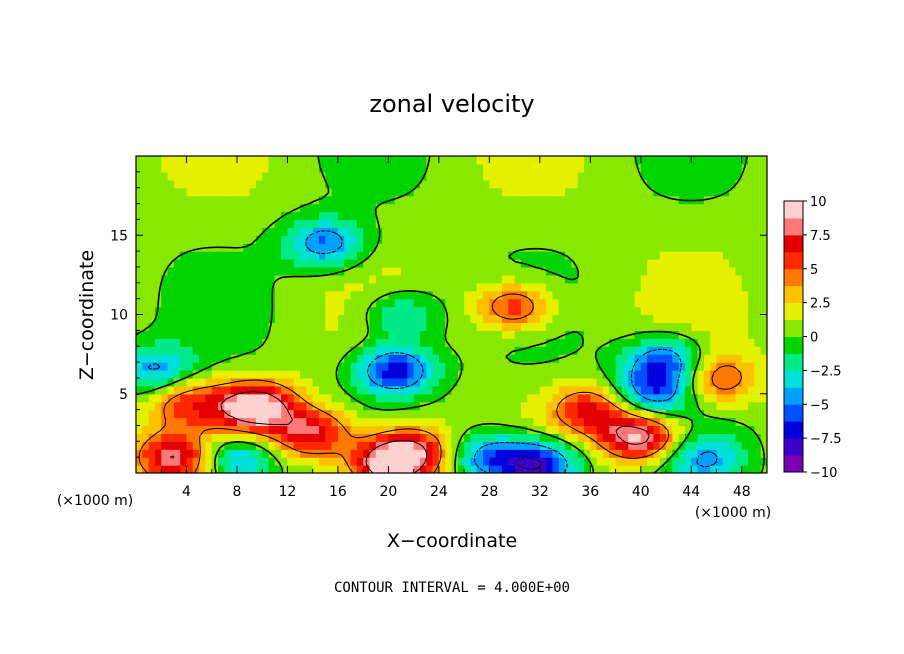  What do you see at coordinates (123, 395) in the screenshot?
I see `y-tick-label: 5` at bounding box center [123, 395].